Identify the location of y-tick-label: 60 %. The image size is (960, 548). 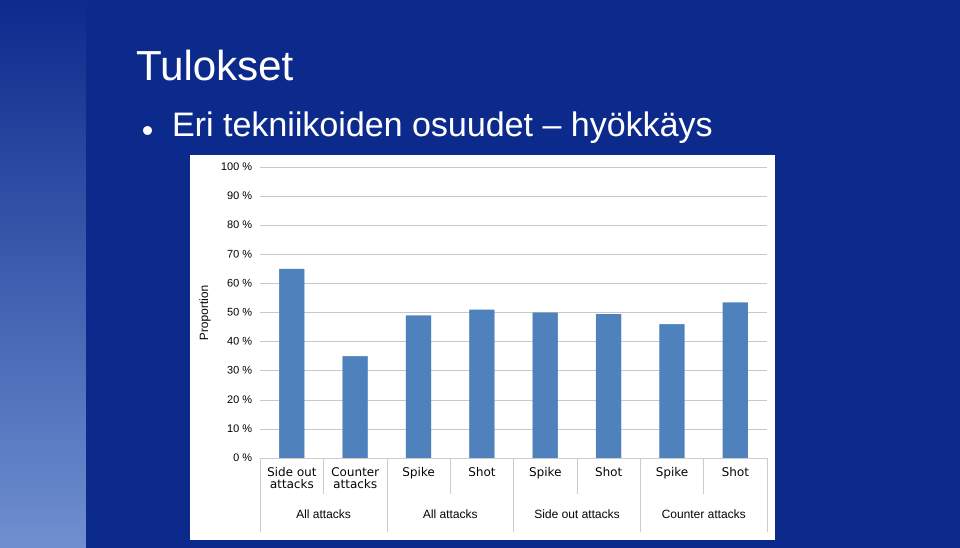
(239, 283).